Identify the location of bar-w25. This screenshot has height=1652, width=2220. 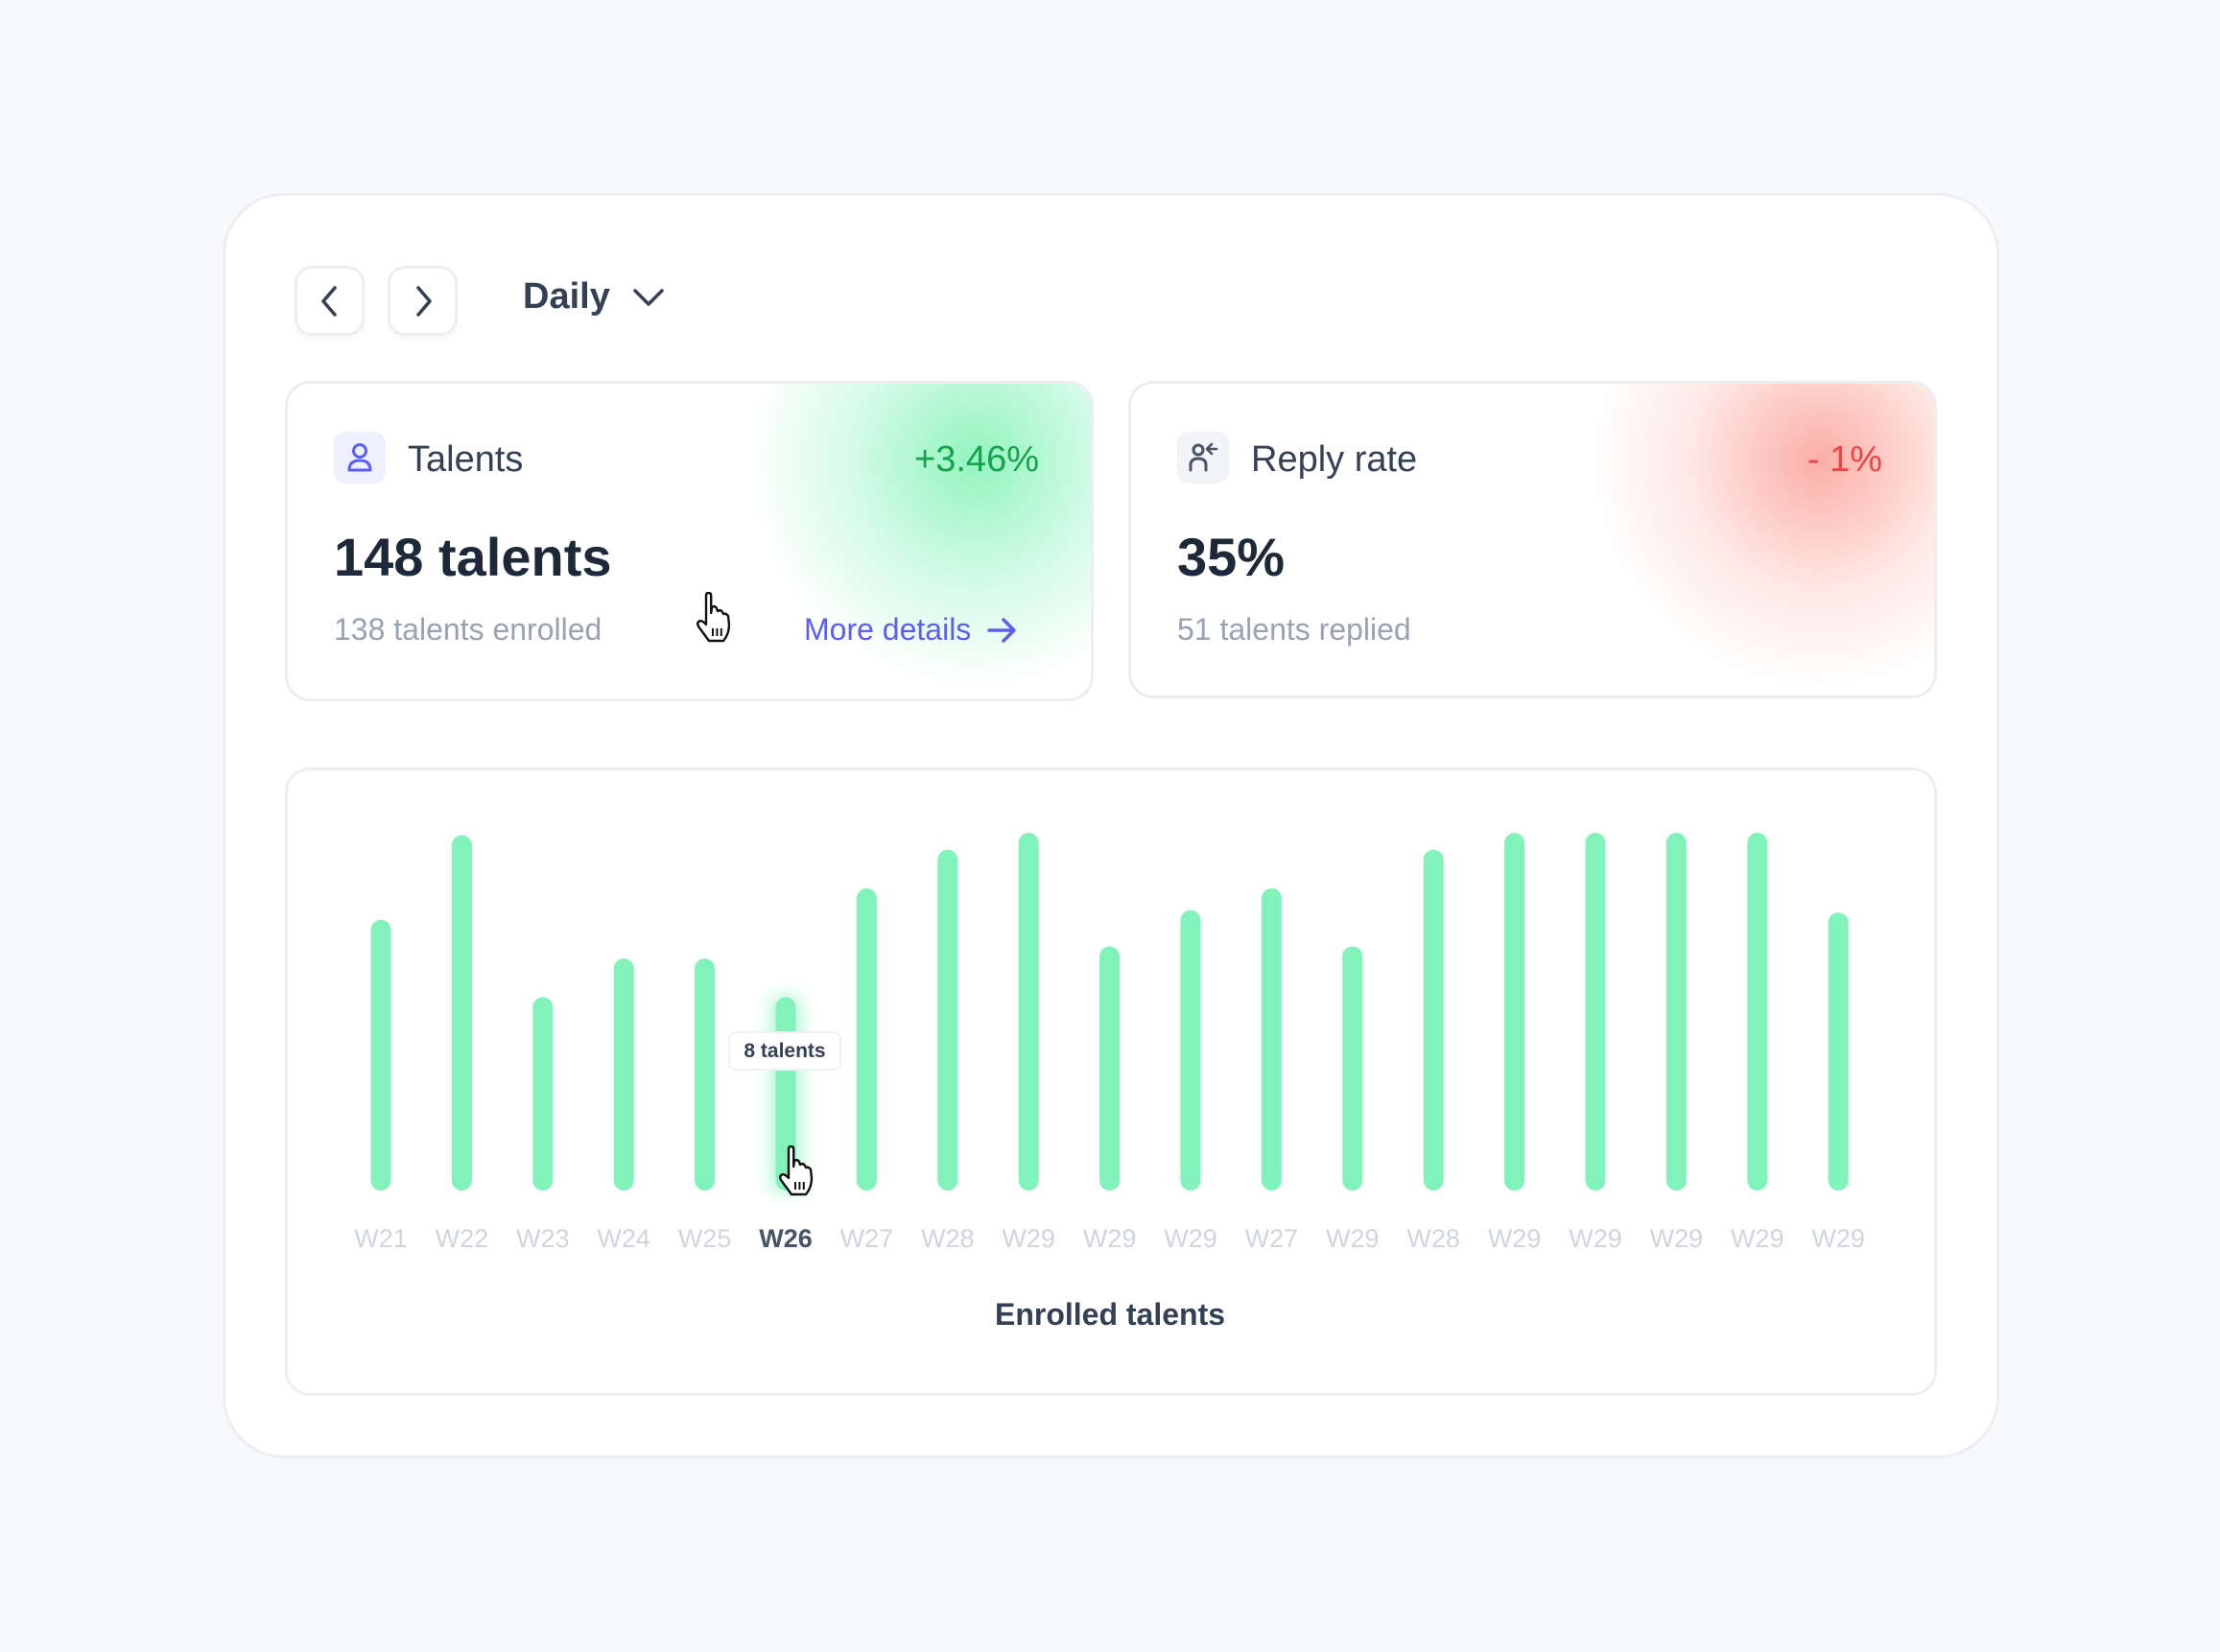
(706, 1075).